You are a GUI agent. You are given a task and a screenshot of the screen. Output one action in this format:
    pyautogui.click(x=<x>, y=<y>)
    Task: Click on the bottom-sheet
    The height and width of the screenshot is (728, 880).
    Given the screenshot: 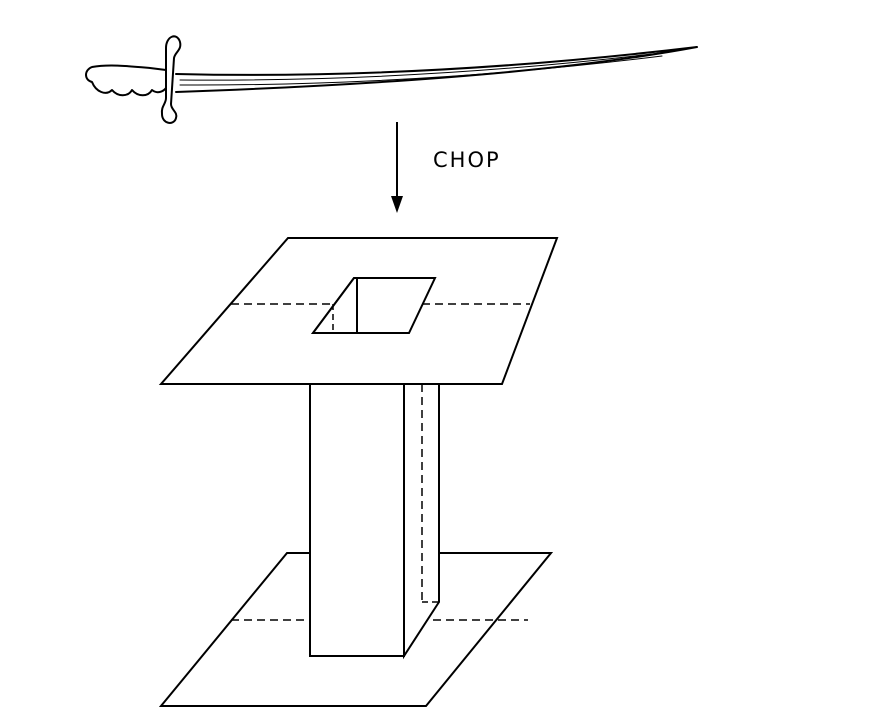 What is the action you would take?
    pyautogui.click(x=356, y=629)
    